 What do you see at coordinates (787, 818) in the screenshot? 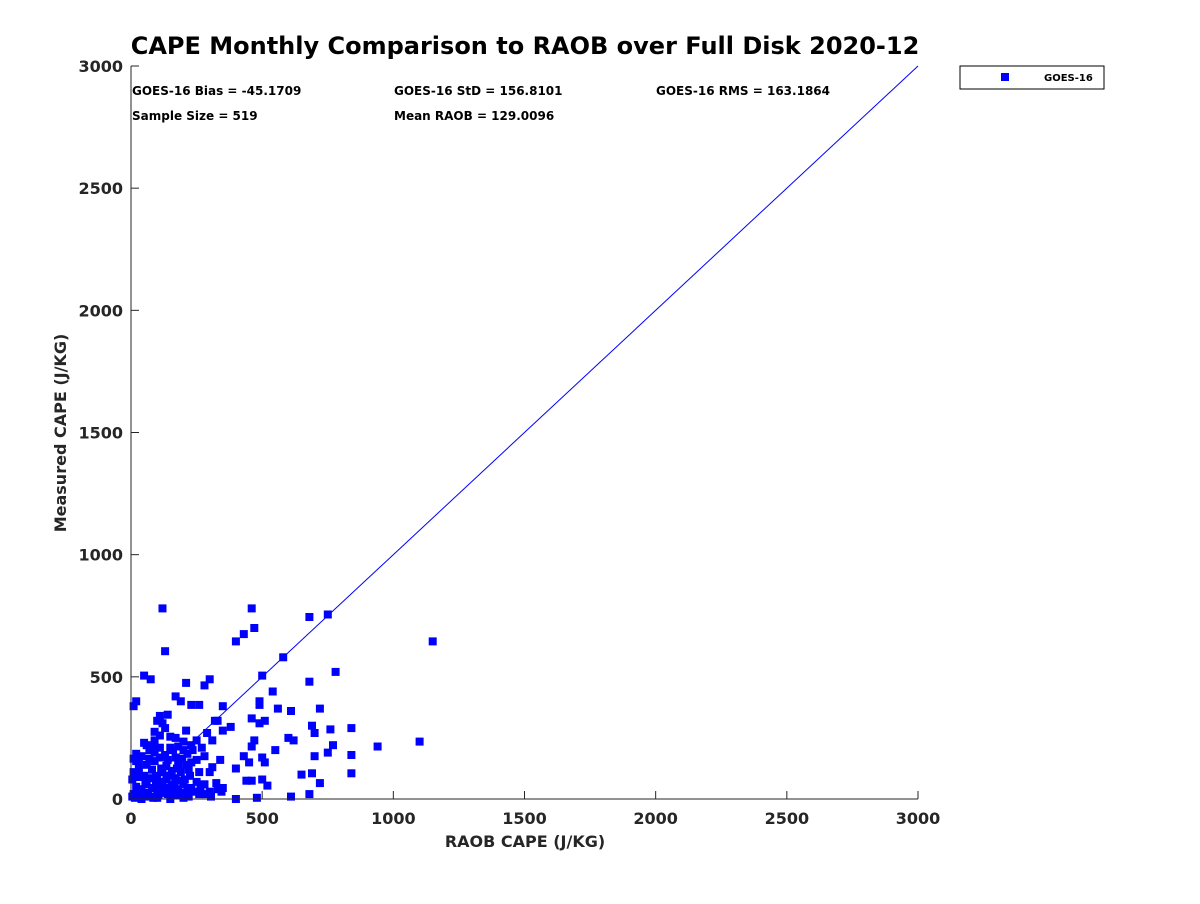
I see `x-tick-label: 2500` at bounding box center [787, 818].